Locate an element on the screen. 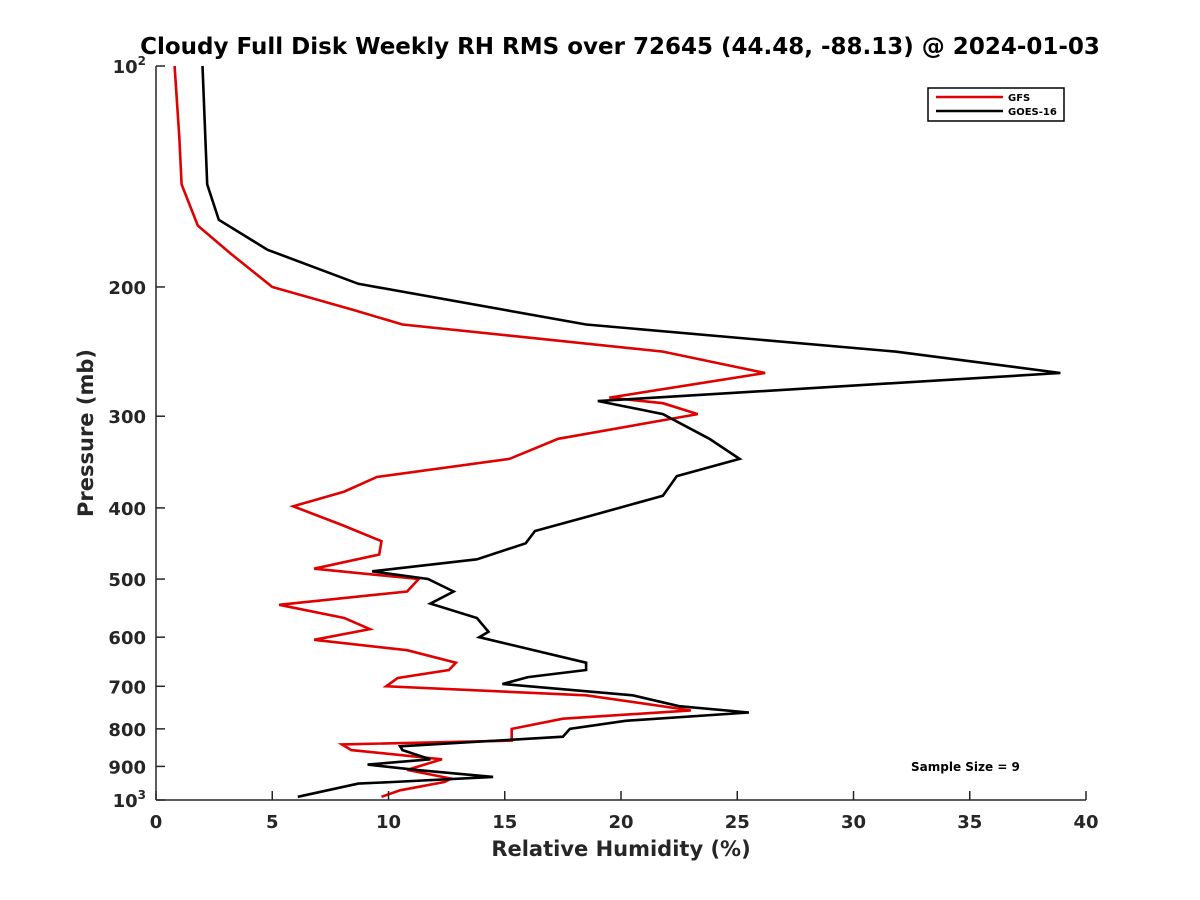 The height and width of the screenshot is (900, 1200). legend-label-gfs: GFS is located at coordinates (1019, 98).